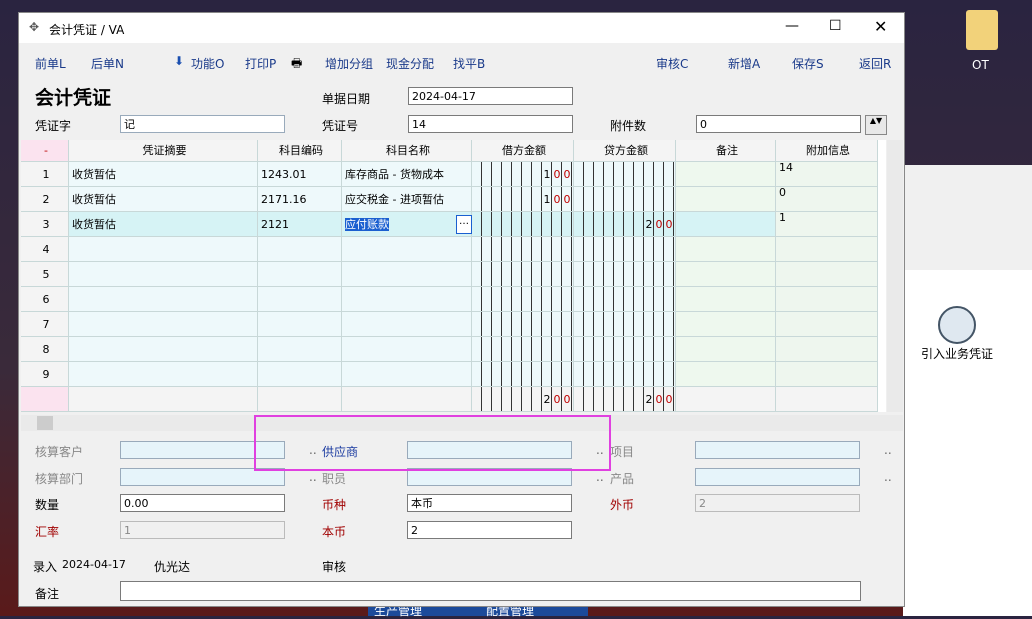 This screenshot has width=1032, height=619. I want to click on column-header: 凭证摘要, so click(163, 151).